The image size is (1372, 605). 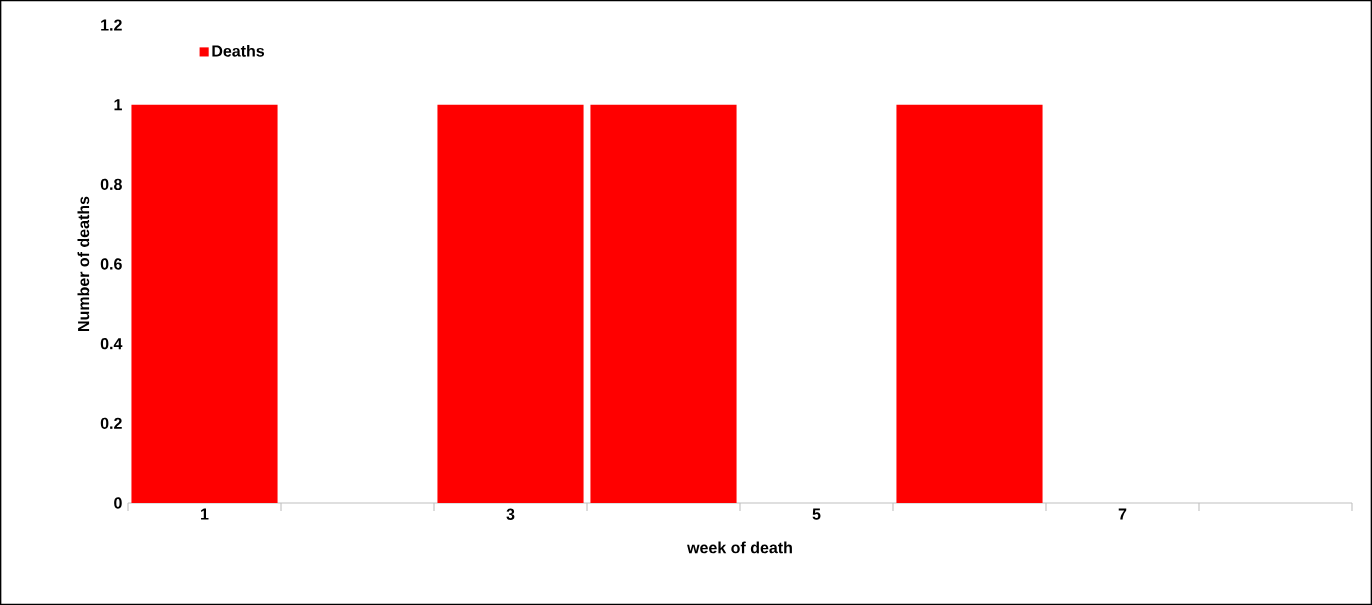 What do you see at coordinates (1122, 514) in the screenshot?
I see `x-tick-label: 7` at bounding box center [1122, 514].